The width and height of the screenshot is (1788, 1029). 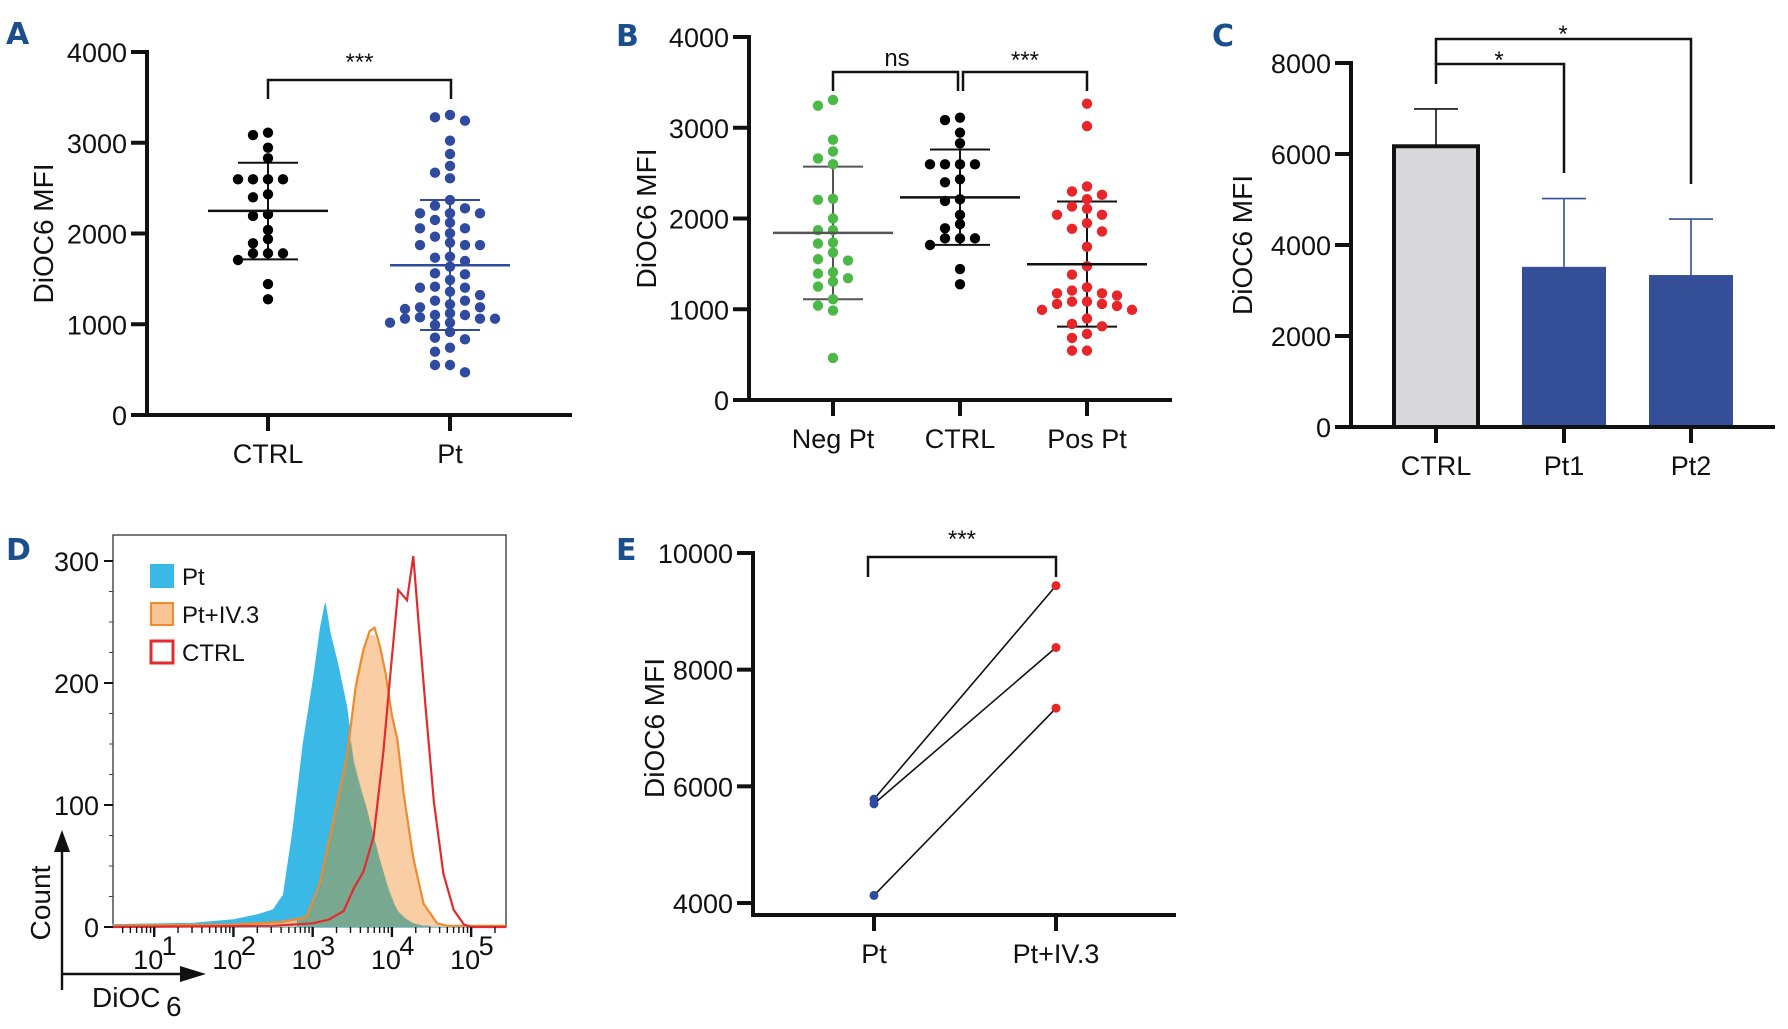 I want to click on series-pos-pt, so click(x=1087, y=227).